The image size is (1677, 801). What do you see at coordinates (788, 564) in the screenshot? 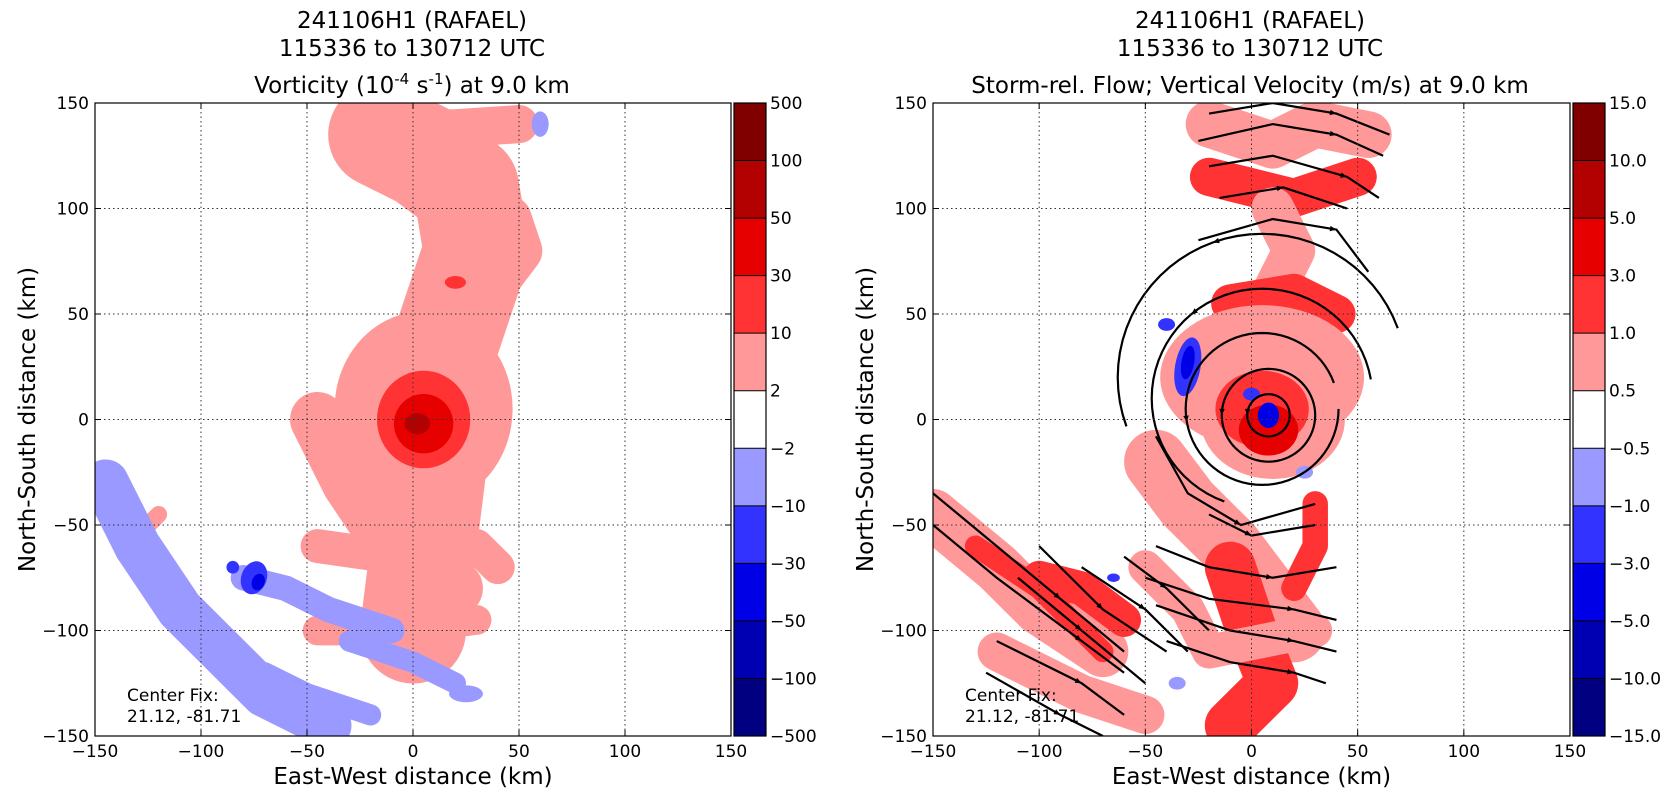
I see `colorbar-tick-label: −30` at bounding box center [788, 564].